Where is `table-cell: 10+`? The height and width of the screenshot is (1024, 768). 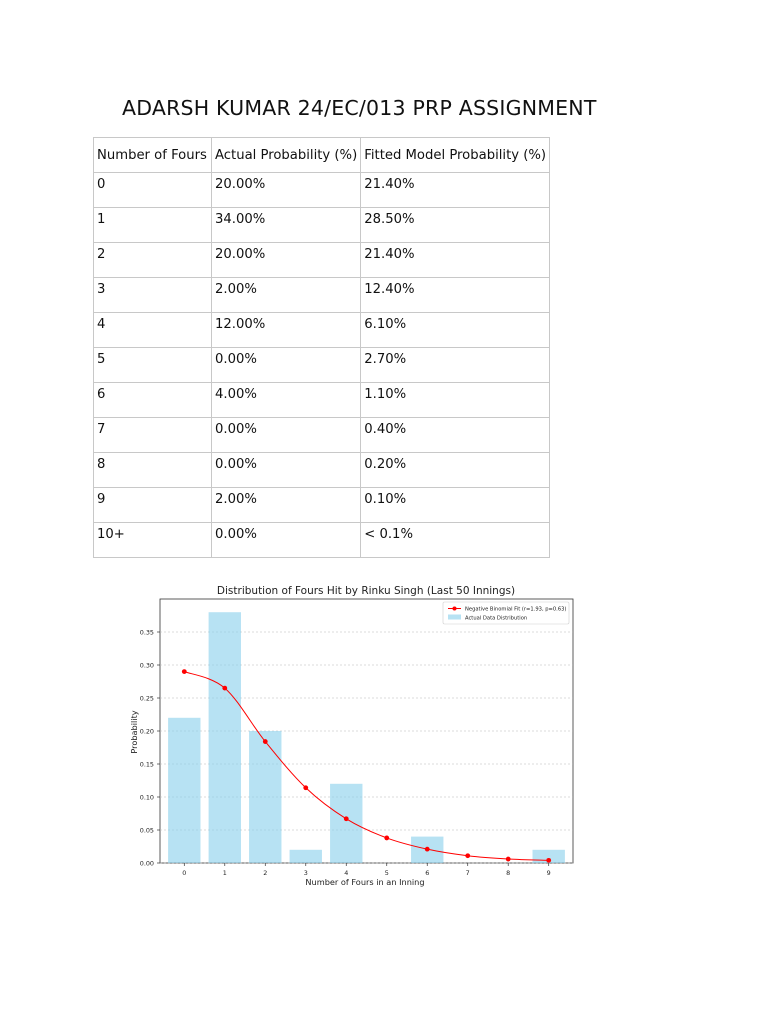 table-cell: 10+ is located at coordinates (152, 540).